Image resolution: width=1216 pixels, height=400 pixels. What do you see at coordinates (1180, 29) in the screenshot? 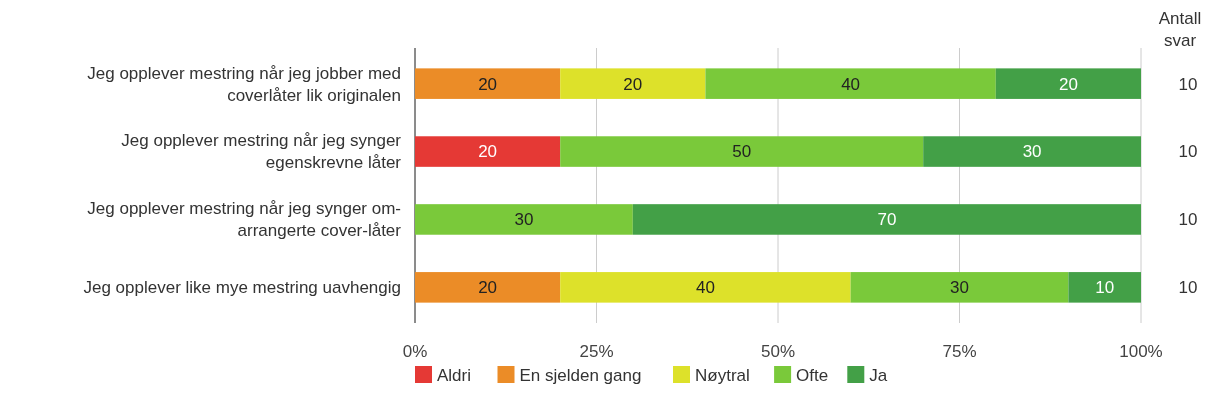
I see `text: Antall svar` at bounding box center [1180, 29].